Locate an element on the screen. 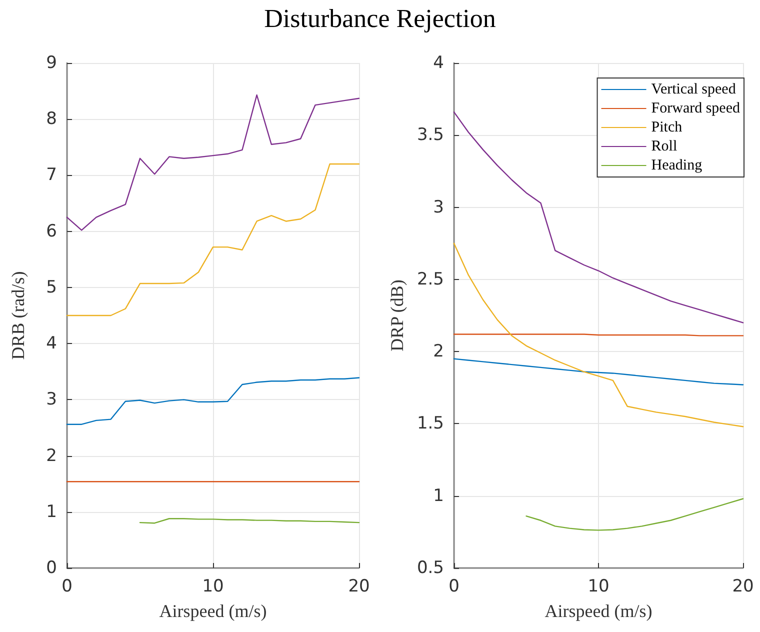 The height and width of the screenshot is (632, 760). legend-label: Pitch is located at coordinates (667, 128).